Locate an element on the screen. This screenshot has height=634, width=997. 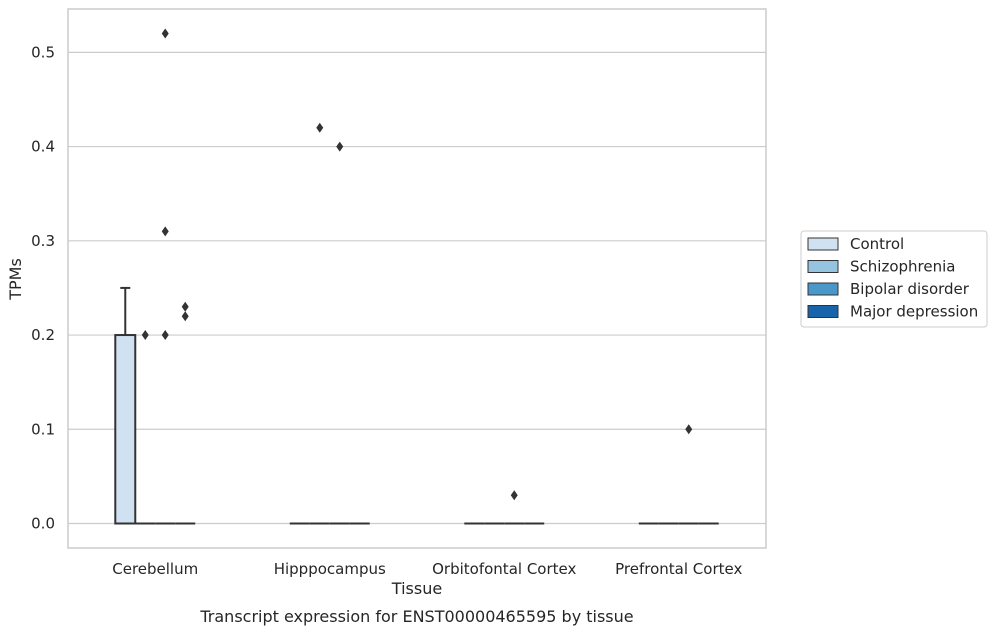
y-tick-label: 0.3 is located at coordinates (43, 241).